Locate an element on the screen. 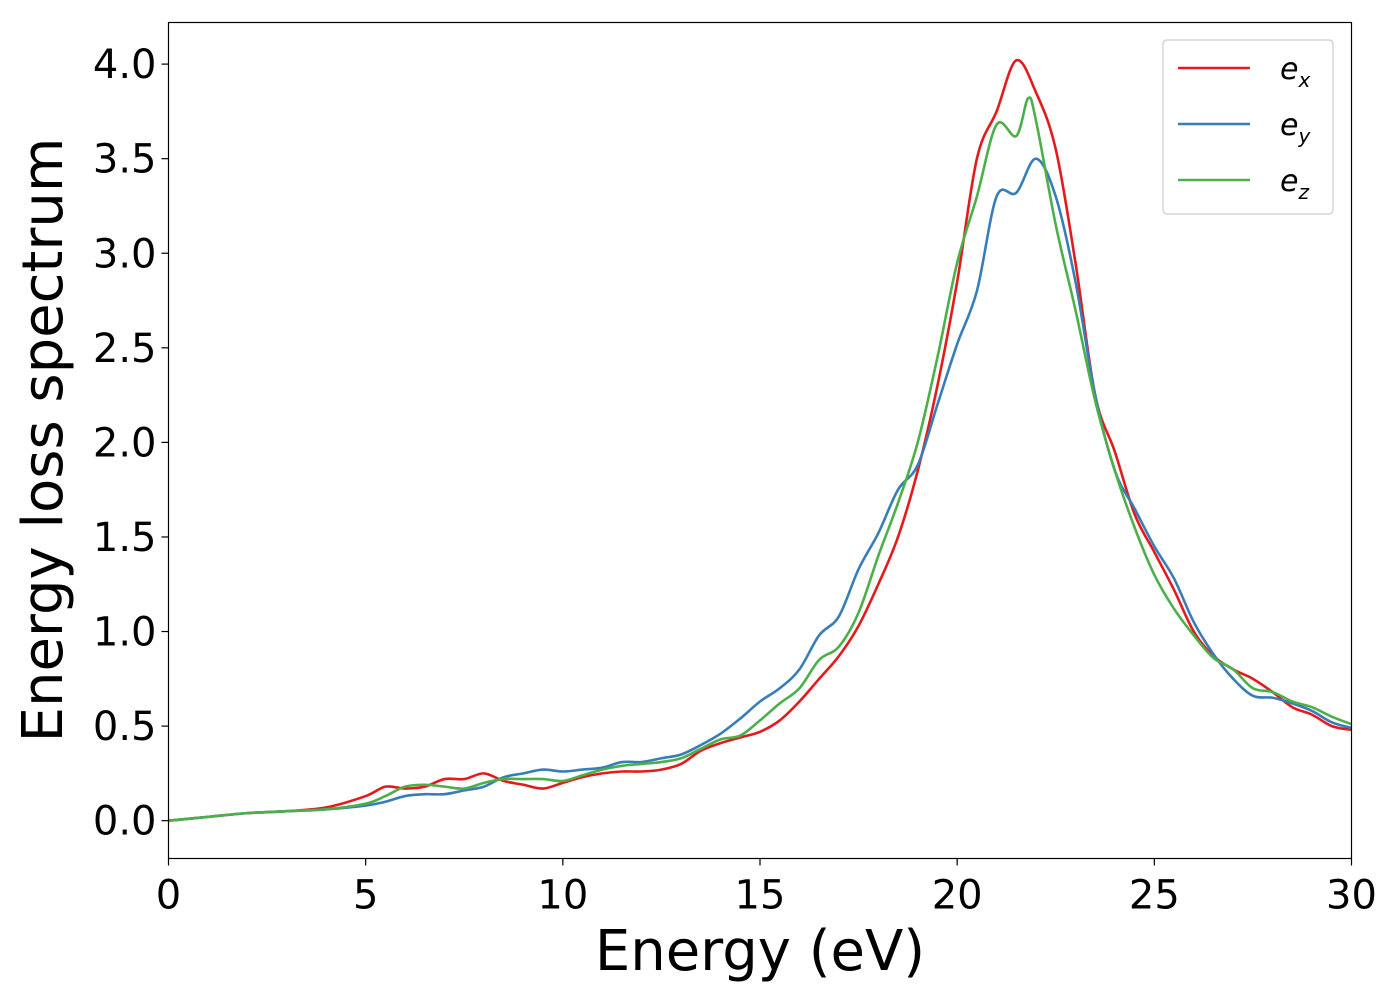  x-tick-label: 15 is located at coordinates (760, 896).